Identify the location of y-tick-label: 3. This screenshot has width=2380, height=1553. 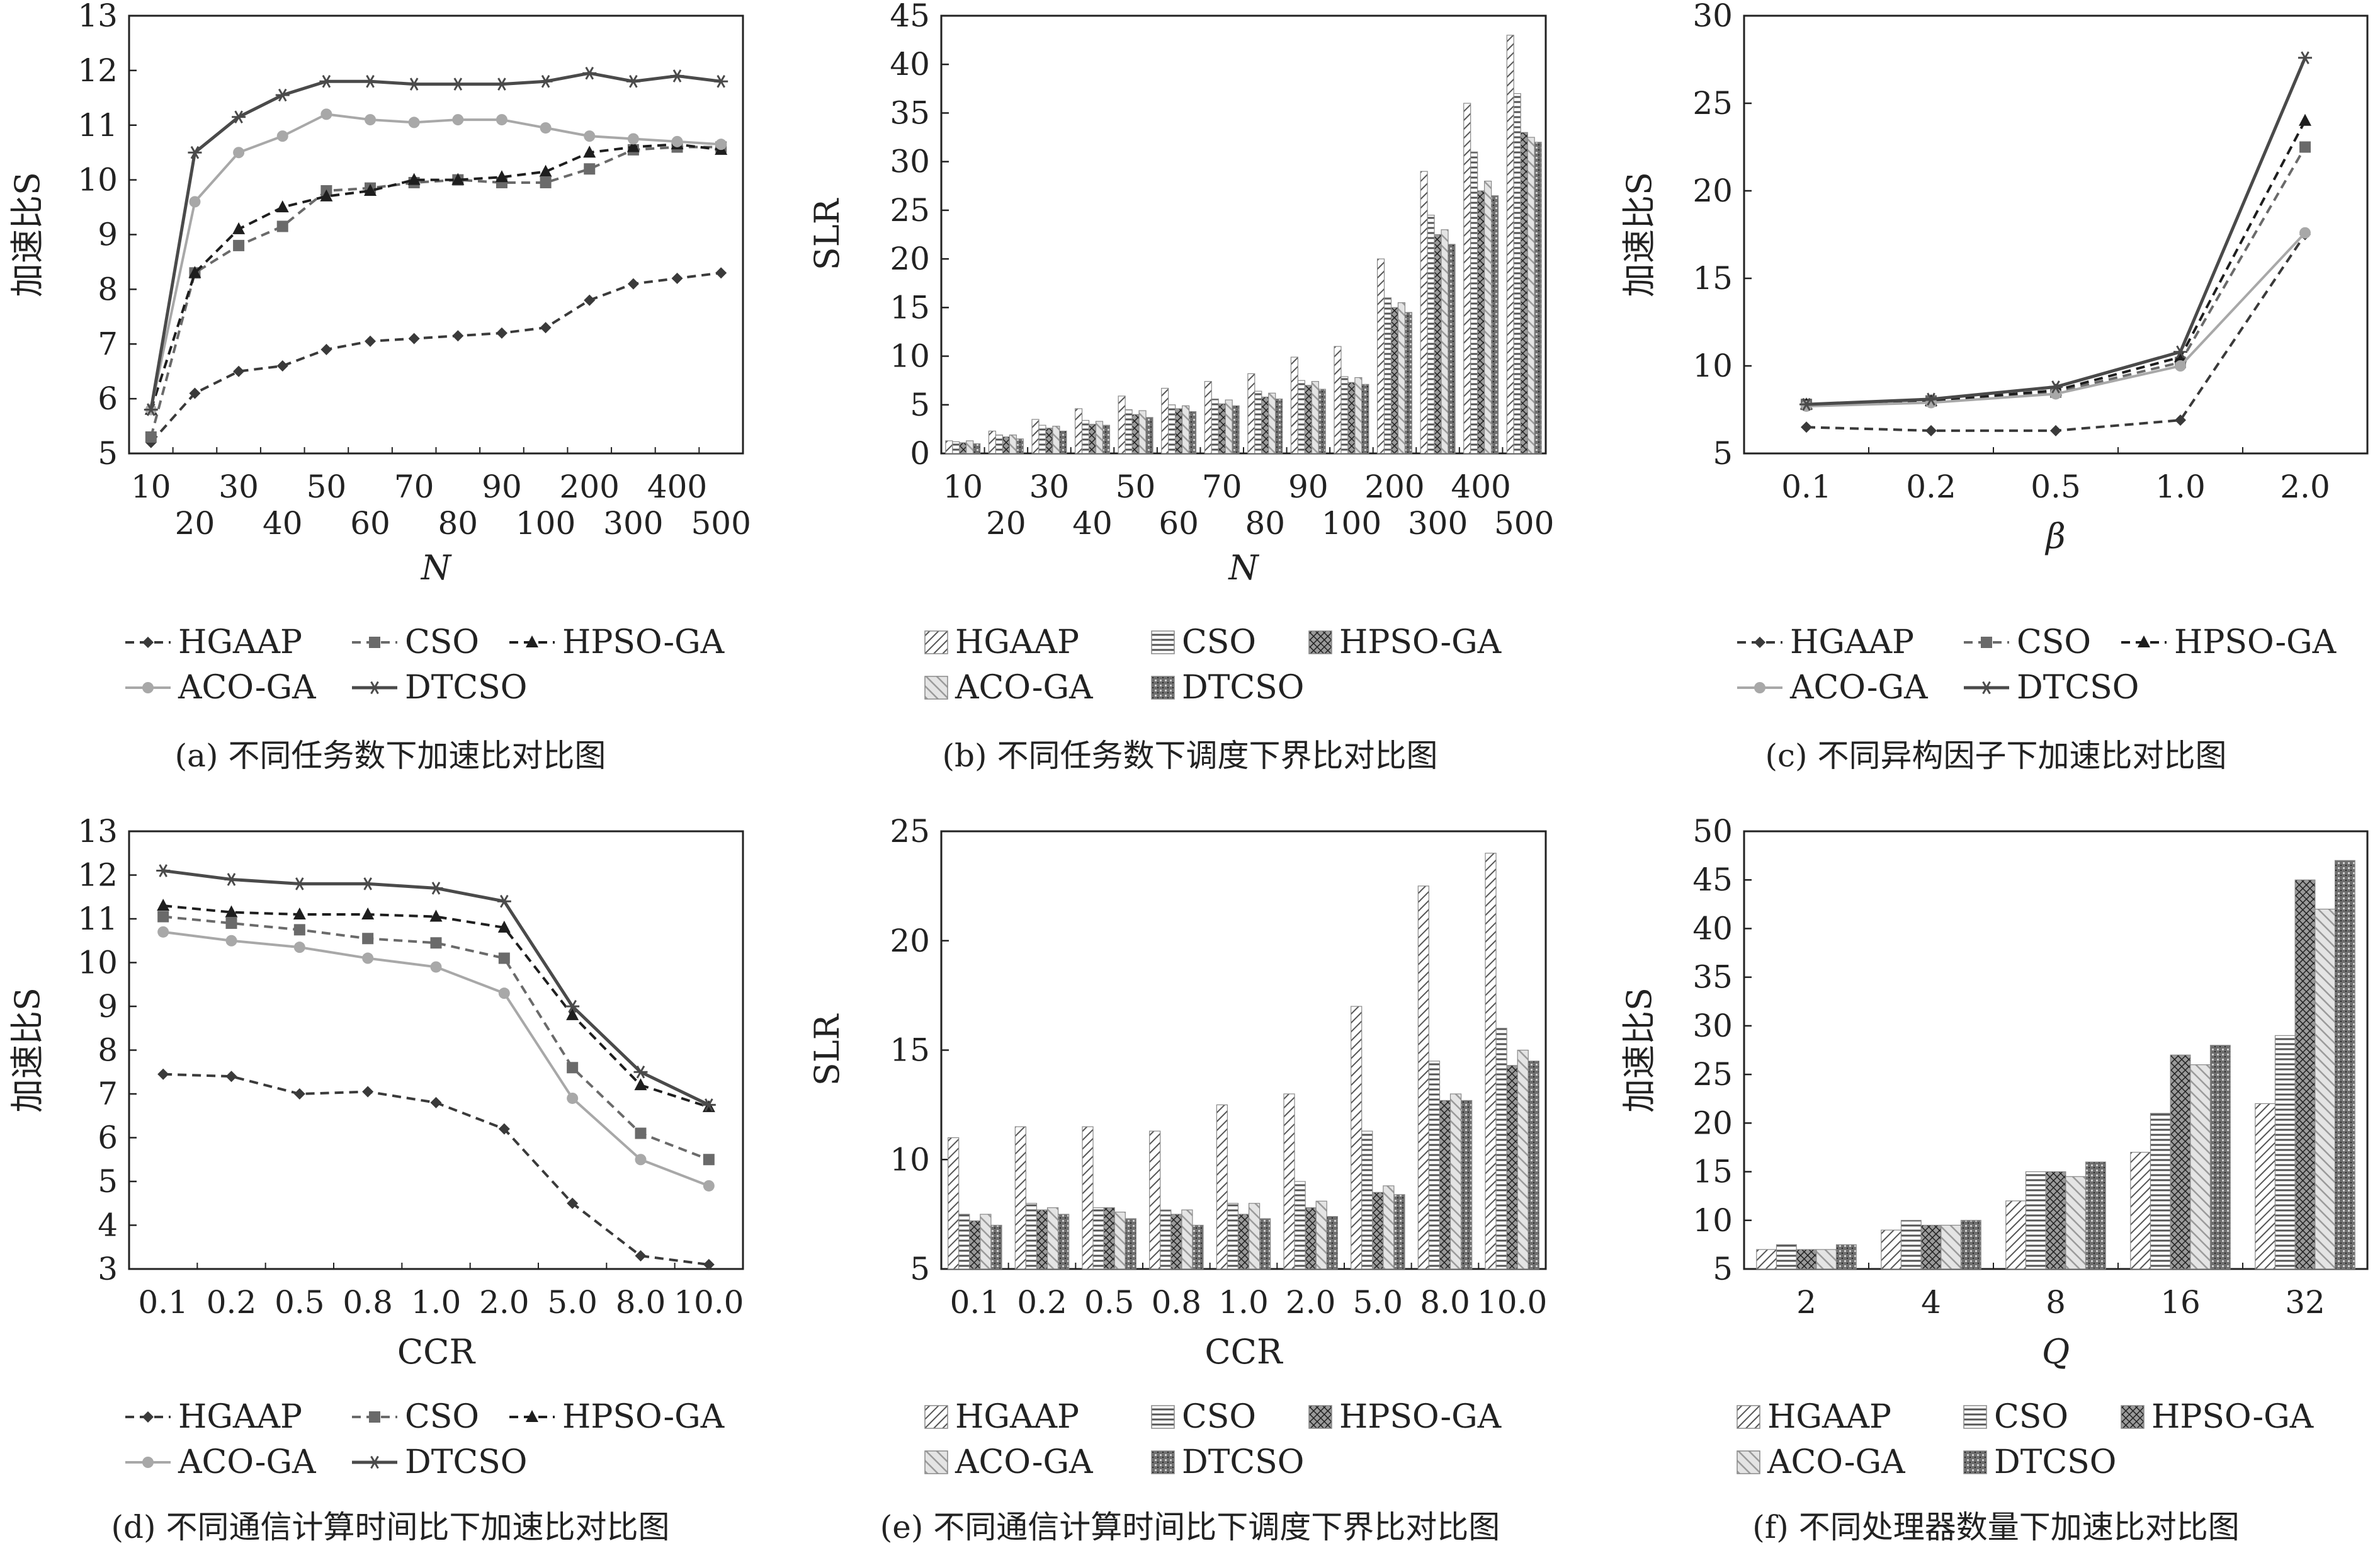
(108, 1269).